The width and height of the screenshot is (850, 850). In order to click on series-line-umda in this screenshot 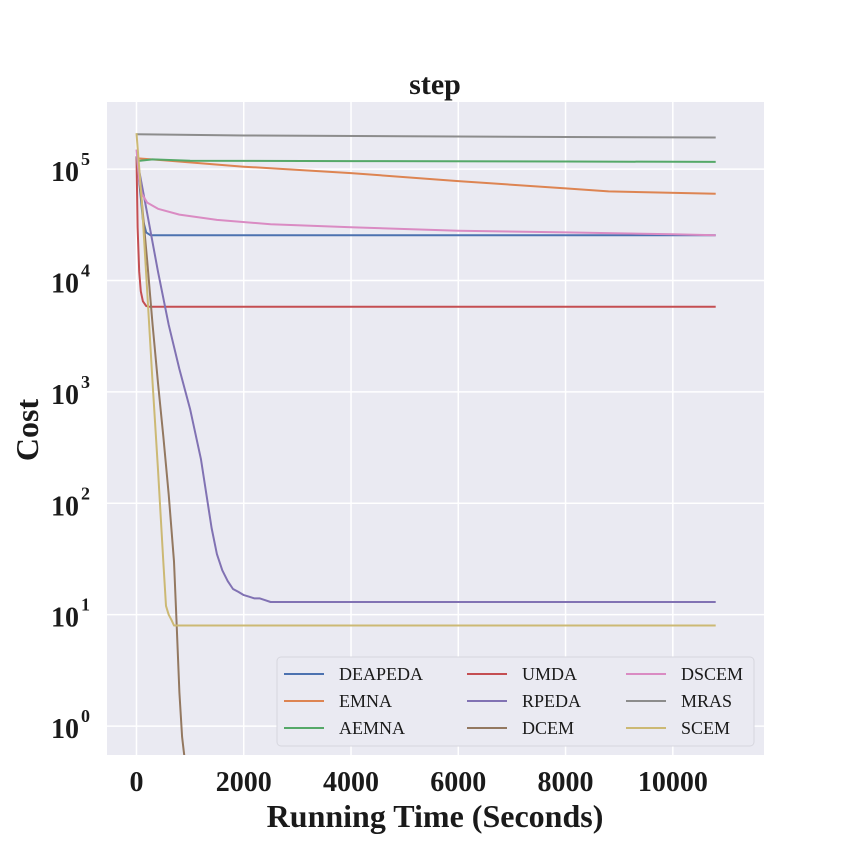, I will do `click(425, 232)`.